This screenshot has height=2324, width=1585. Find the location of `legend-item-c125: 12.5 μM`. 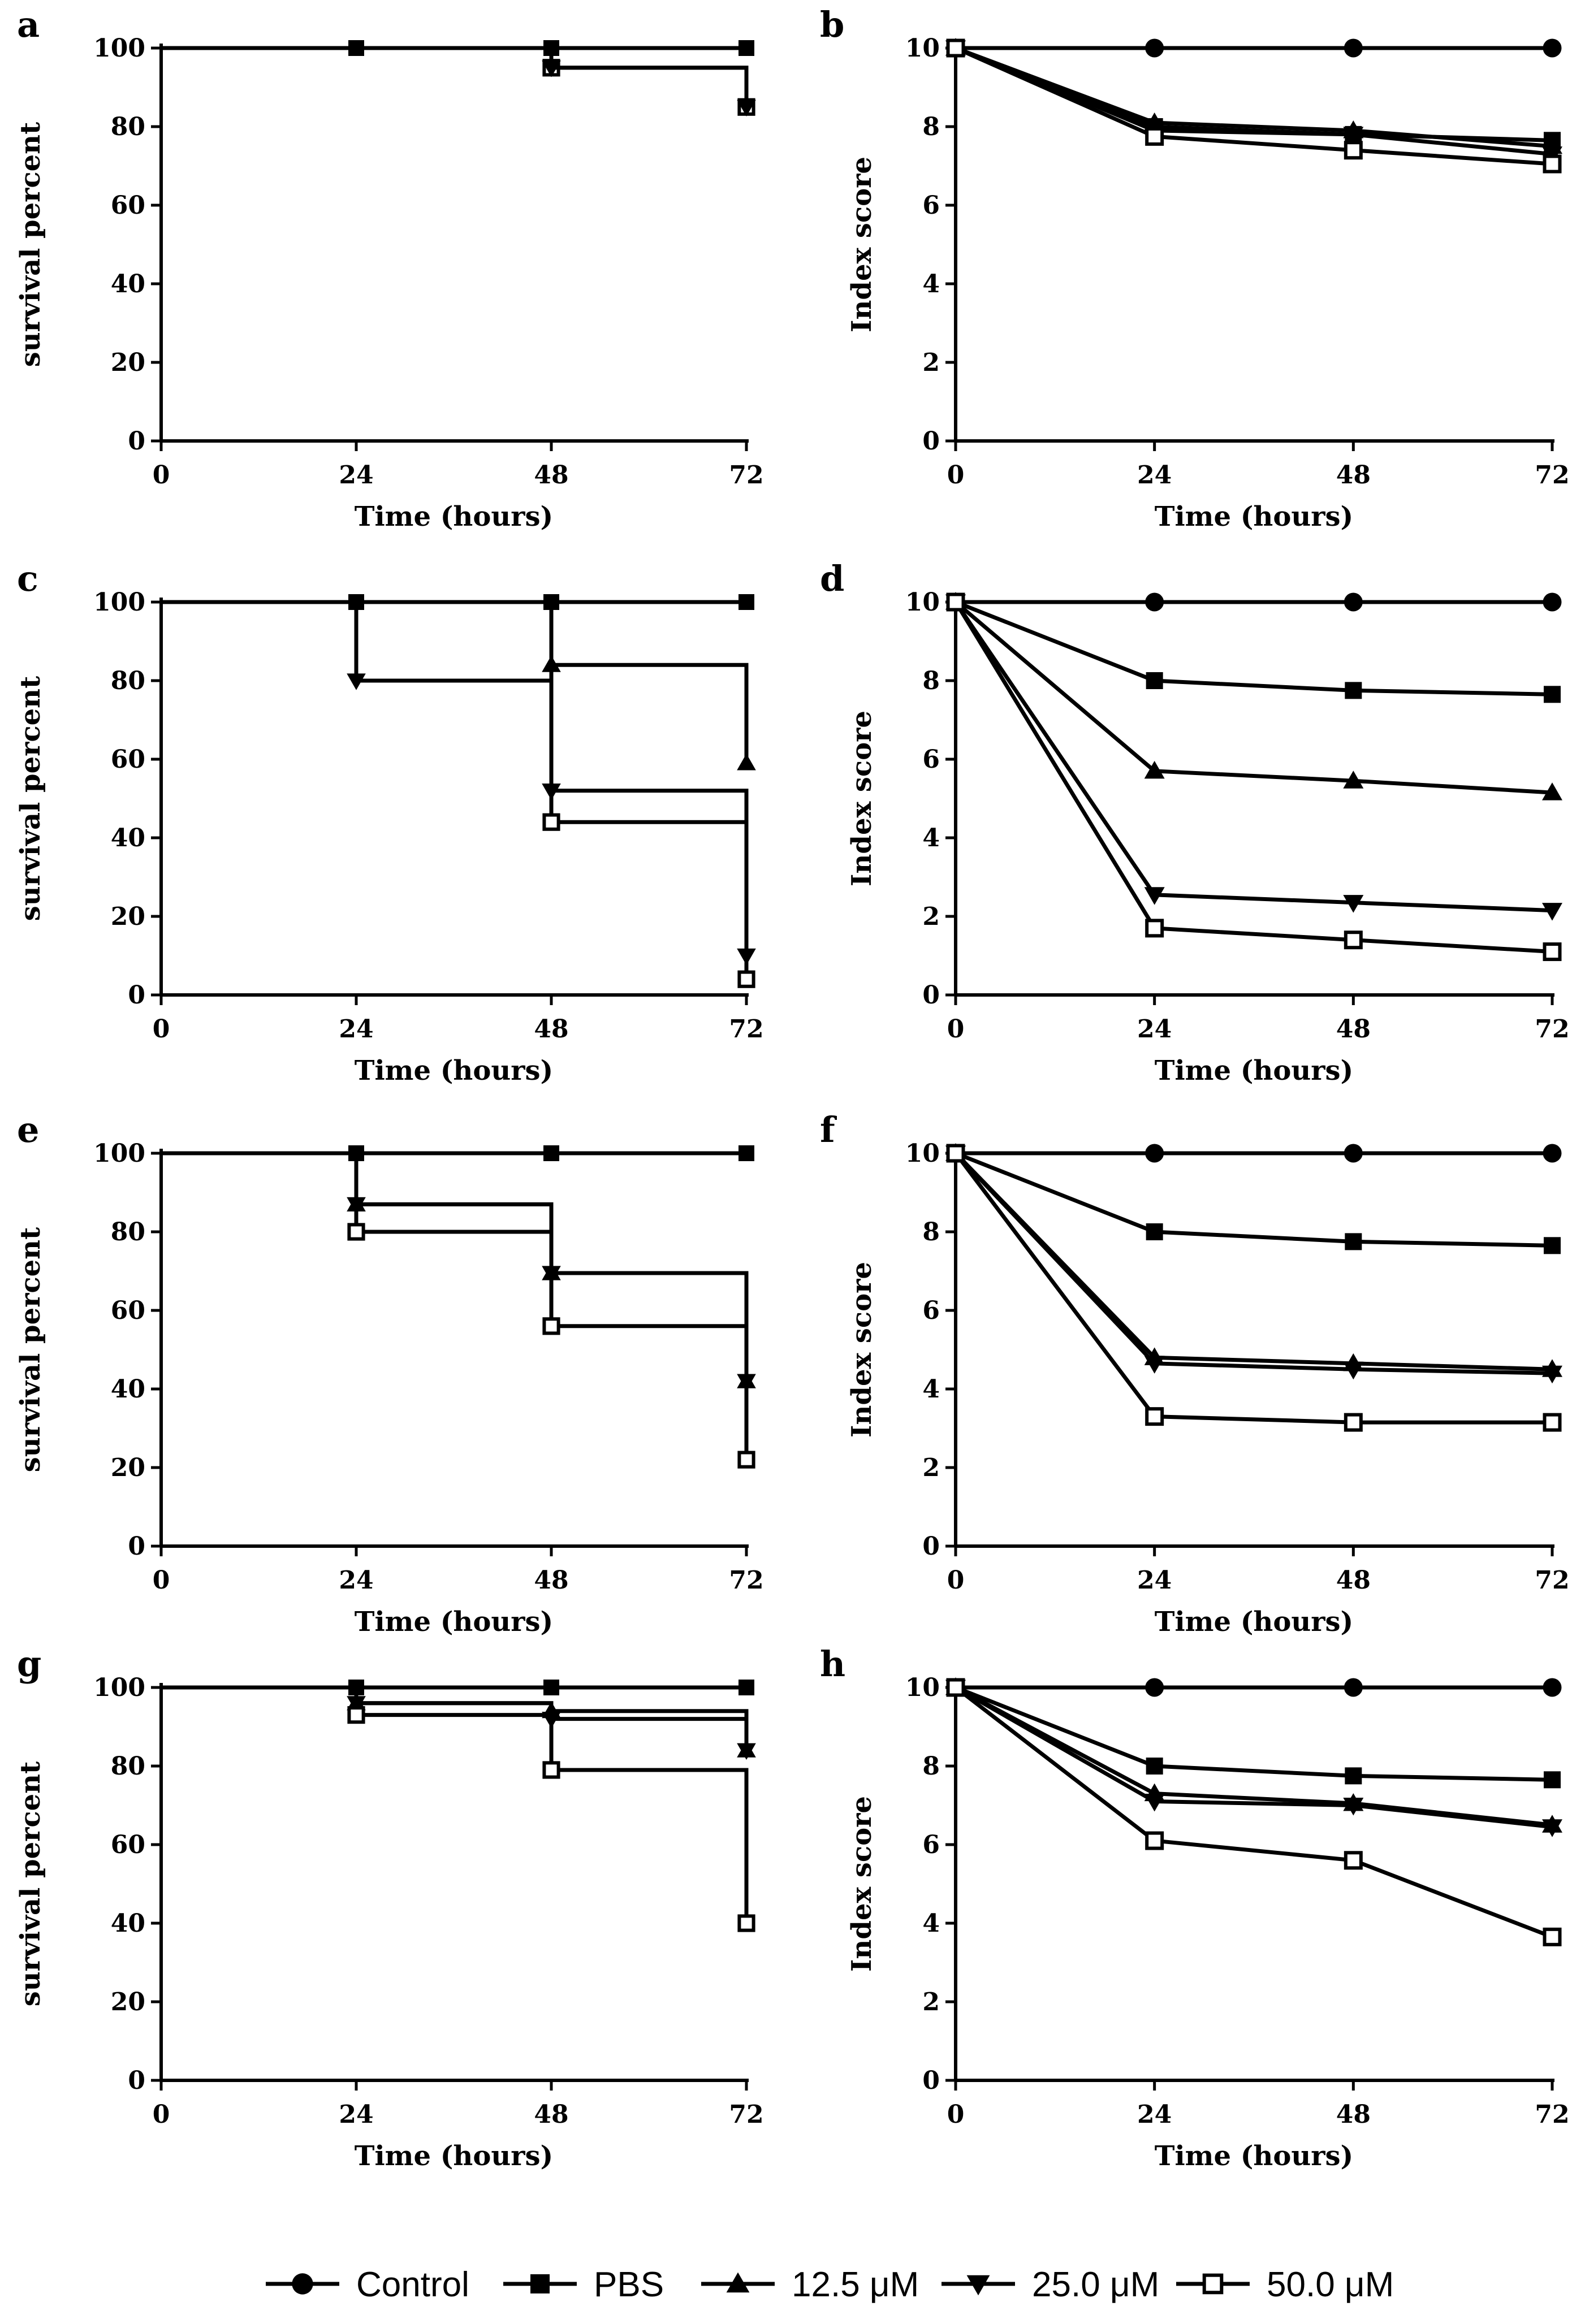

legend-item-c125: 12.5 μM is located at coordinates (810, 2284).